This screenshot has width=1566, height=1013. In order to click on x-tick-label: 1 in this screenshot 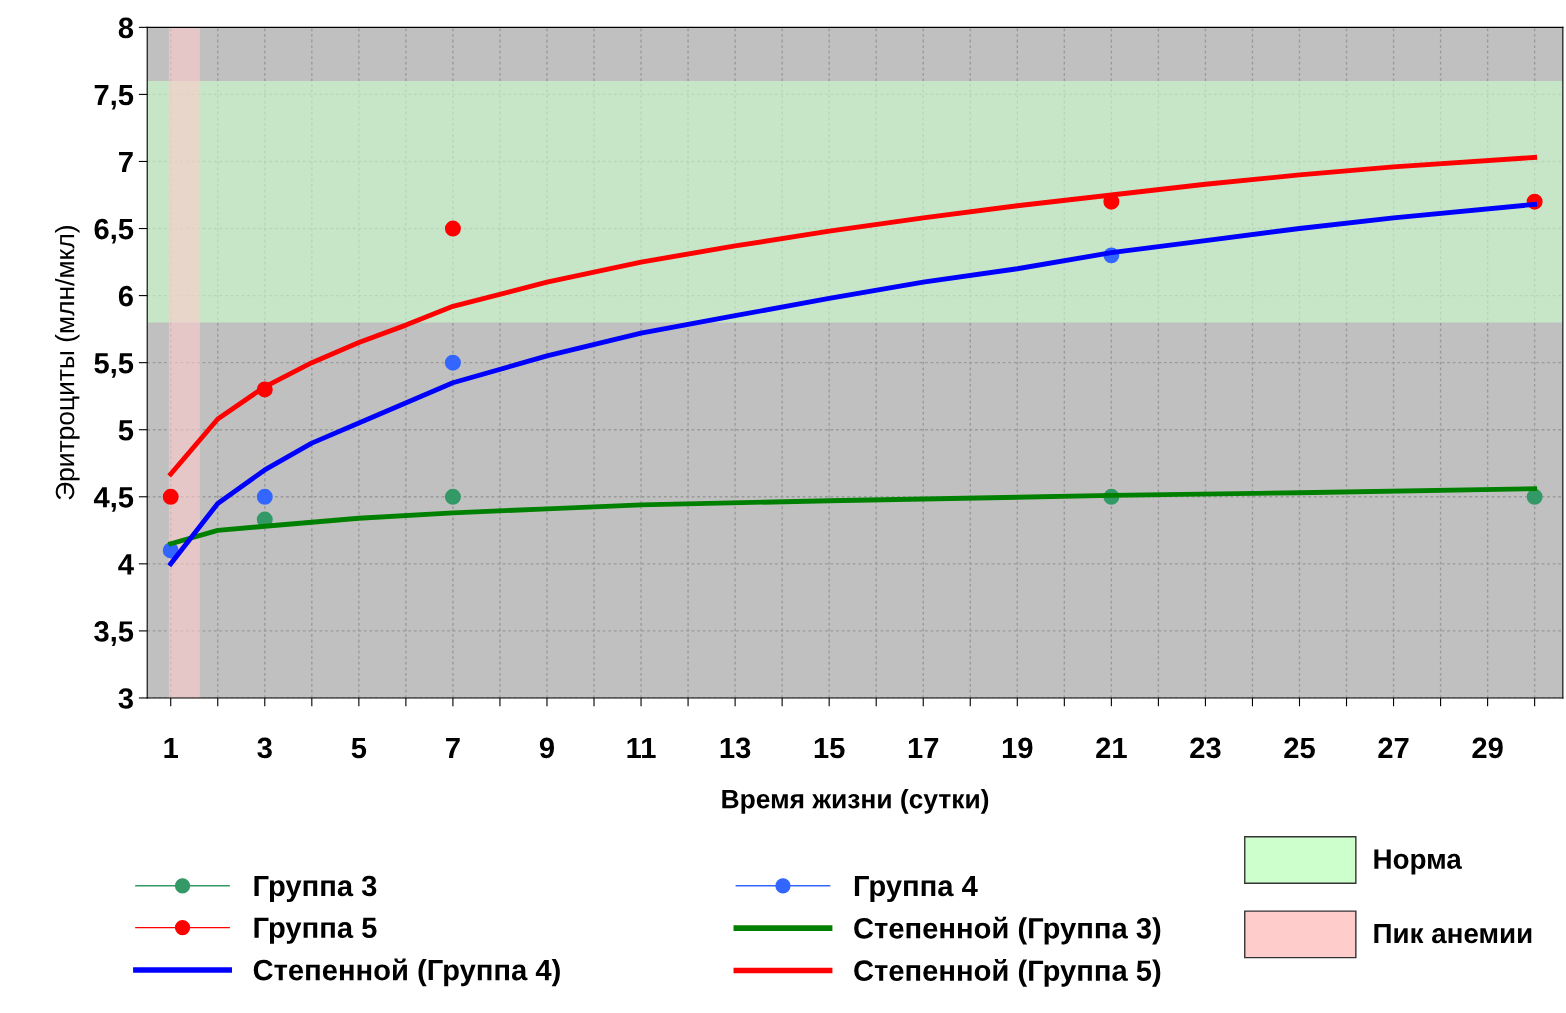, I will do `click(171, 747)`.